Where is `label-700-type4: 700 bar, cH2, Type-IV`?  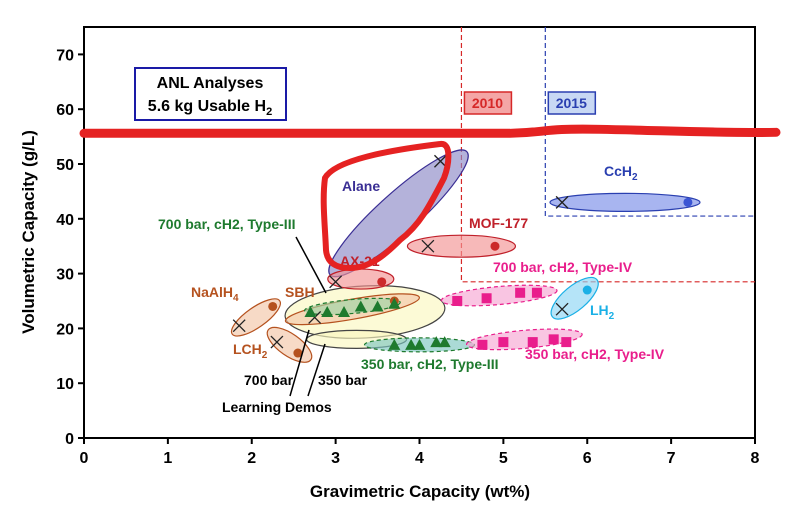 label-700-type4: 700 bar, cH2, Type-IV is located at coordinates (563, 267).